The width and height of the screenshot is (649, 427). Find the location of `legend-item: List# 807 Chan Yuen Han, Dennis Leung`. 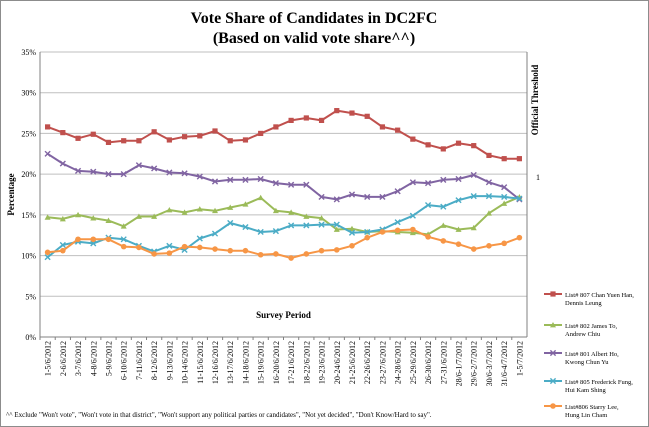

legend-item: List# 807 Chan Yuen Han, Dennis Leung is located at coordinates (589, 299).